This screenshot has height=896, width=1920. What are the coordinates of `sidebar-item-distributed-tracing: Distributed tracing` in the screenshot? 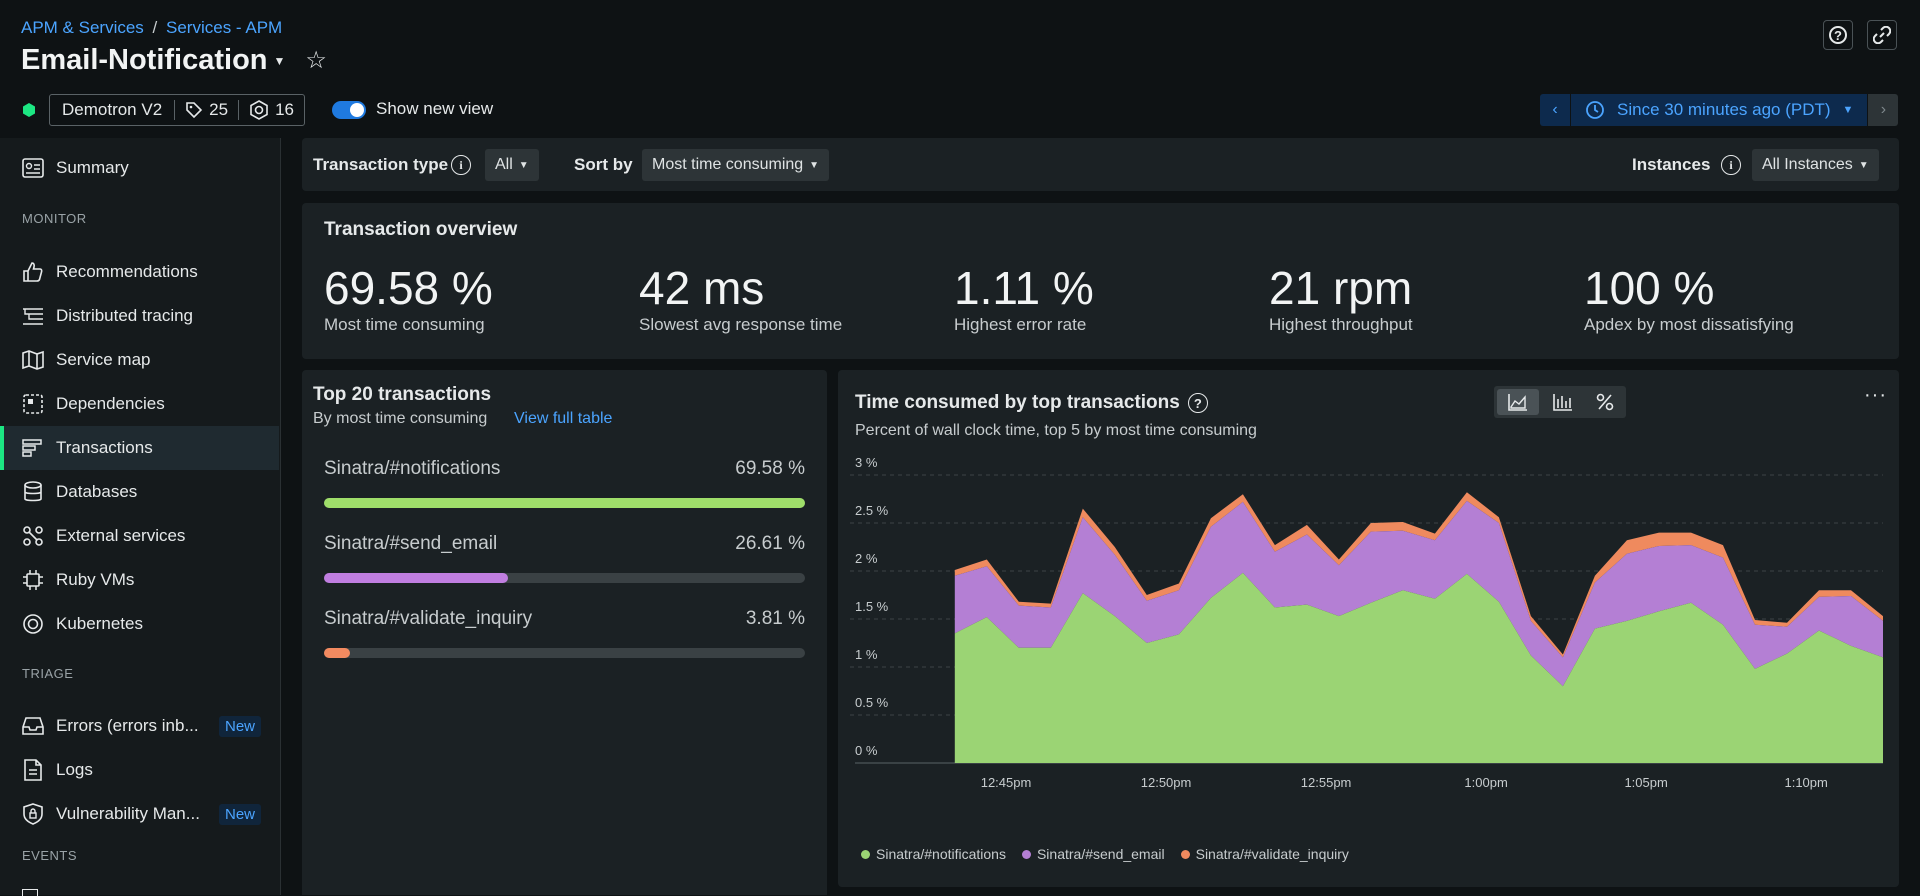 It's located at (139, 316).